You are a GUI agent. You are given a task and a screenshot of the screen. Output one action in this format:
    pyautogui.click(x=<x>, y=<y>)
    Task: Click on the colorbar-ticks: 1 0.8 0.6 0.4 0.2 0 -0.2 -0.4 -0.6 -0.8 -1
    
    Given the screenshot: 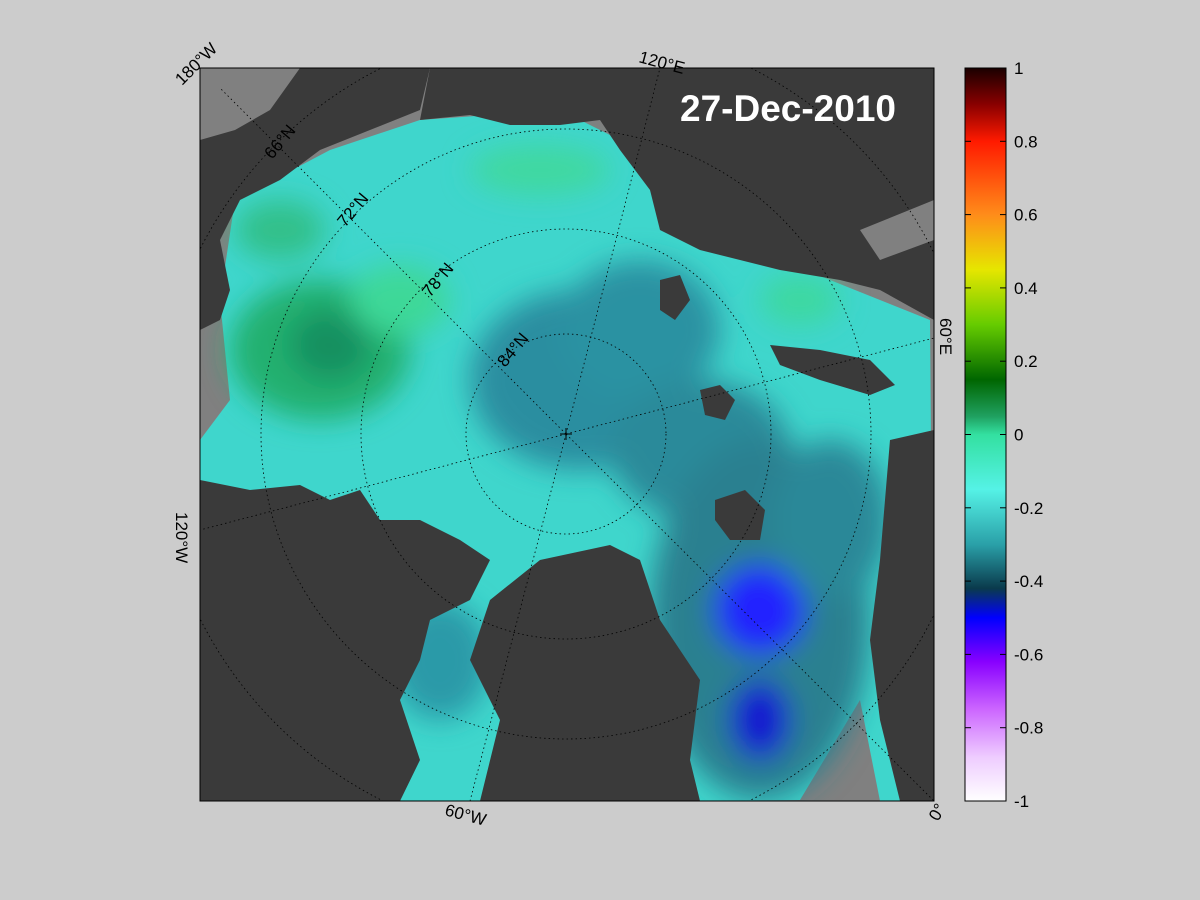 What is the action you would take?
    pyautogui.click(x=1004, y=435)
    